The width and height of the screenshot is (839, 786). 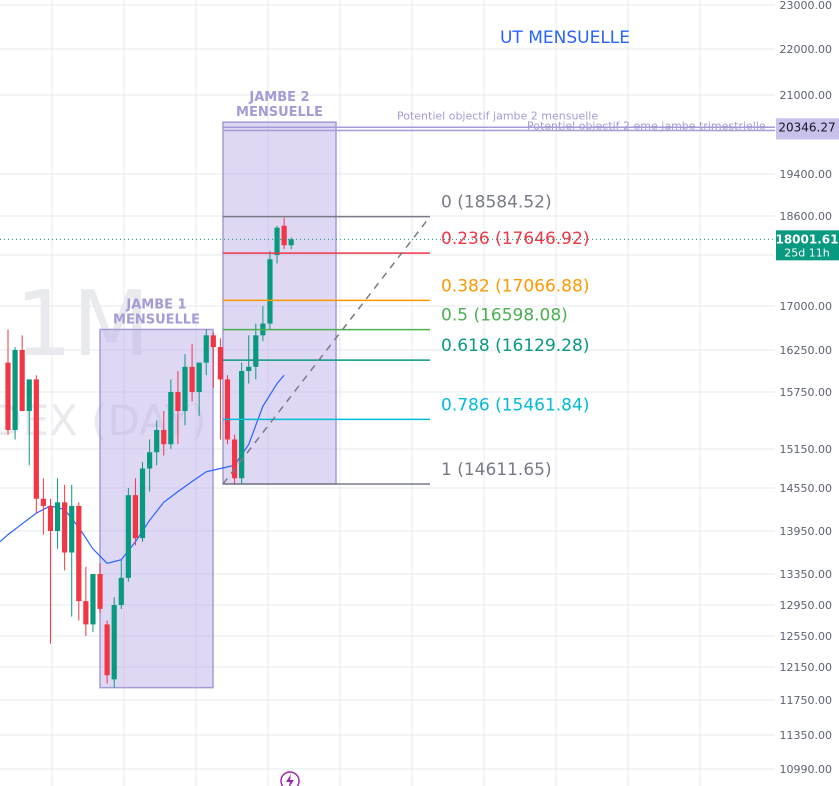 What do you see at coordinates (156, 508) in the screenshot?
I see `leg-box` at bounding box center [156, 508].